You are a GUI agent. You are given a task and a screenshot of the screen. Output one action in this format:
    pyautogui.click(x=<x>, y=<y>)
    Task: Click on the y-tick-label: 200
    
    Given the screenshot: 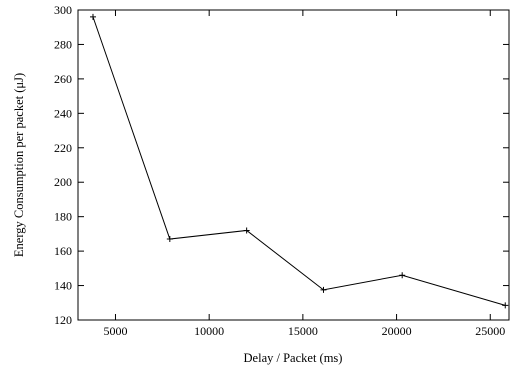 What is the action you would take?
    pyautogui.click(x=63, y=182)
    